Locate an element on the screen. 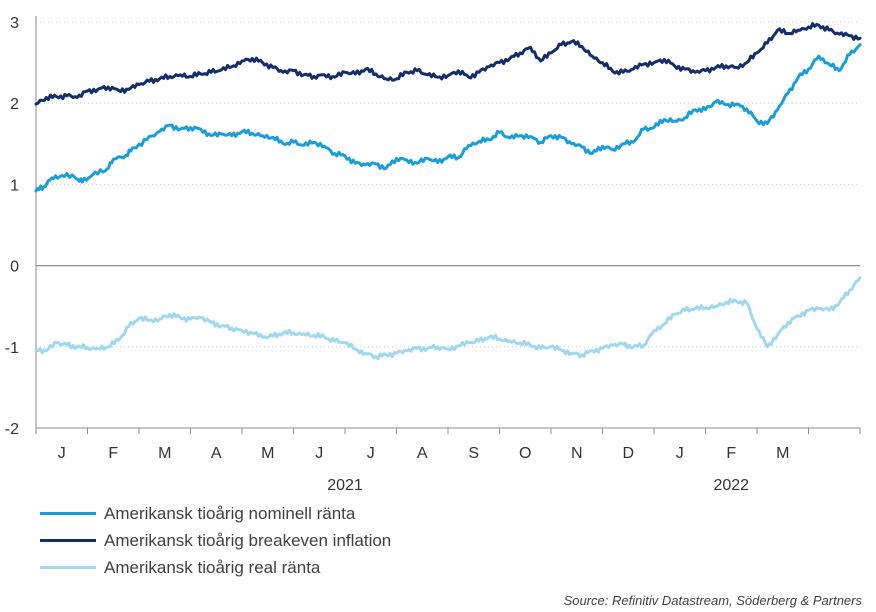 The height and width of the screenshot is (612, 876). x-tick-label: S is located at coordinates (473, 453).